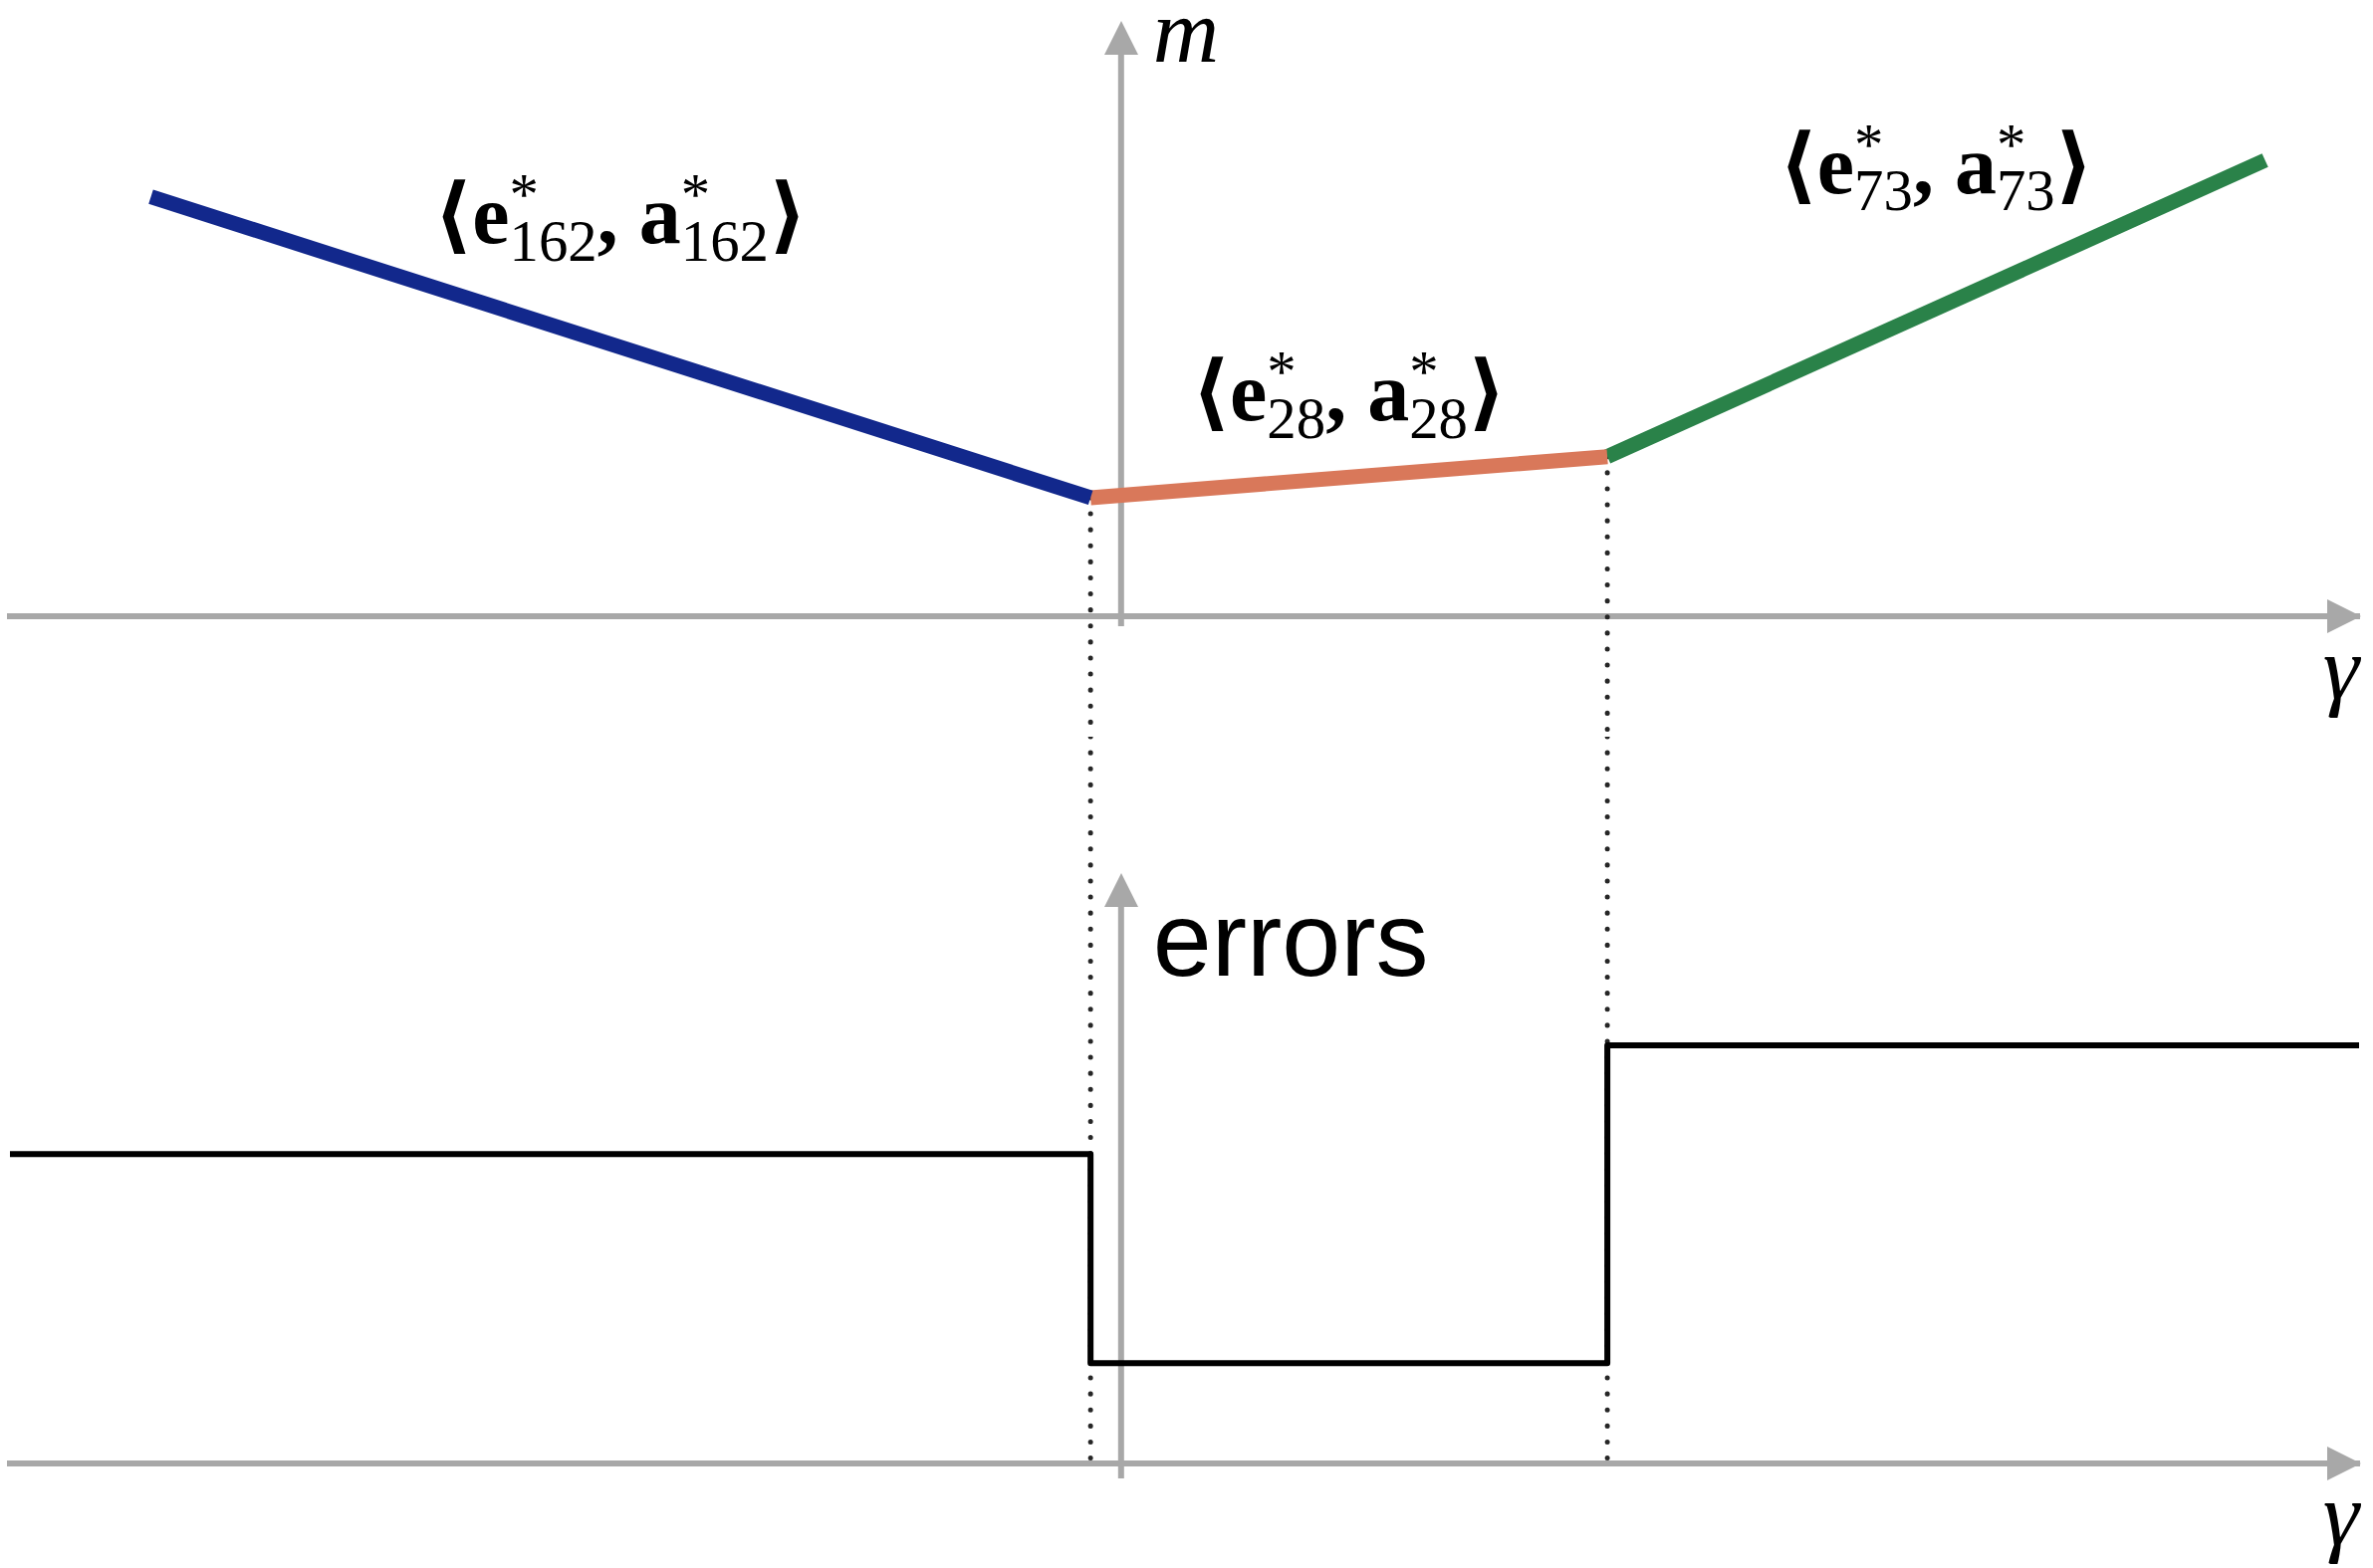 The width and height of the screenshot is (2373, 1568). I want to click on y-axis-title: m, so click(1186, 41).